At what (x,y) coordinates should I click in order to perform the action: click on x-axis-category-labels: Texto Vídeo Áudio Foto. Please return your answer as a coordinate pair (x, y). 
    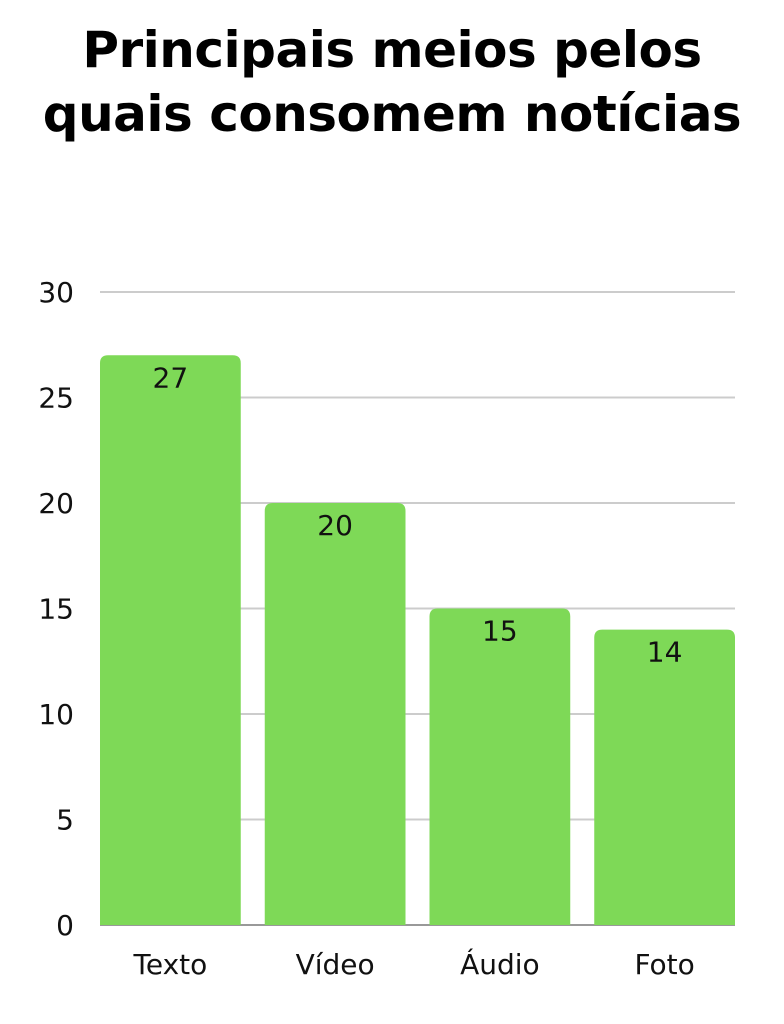
    Looking at the image, I should click on (413, 964).